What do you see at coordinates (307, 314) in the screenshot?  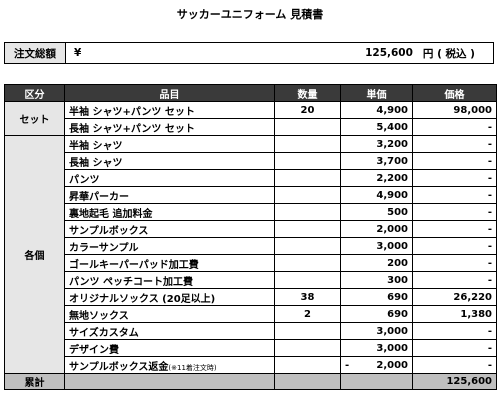 I see `qty-cell: 2` at bounding box center [307, 314].